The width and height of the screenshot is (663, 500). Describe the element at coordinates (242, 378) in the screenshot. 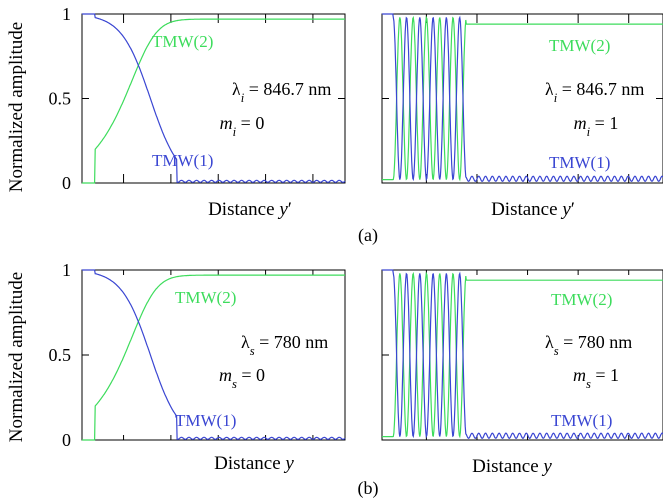

I see `mode-annotation: ms = 0` at that location.